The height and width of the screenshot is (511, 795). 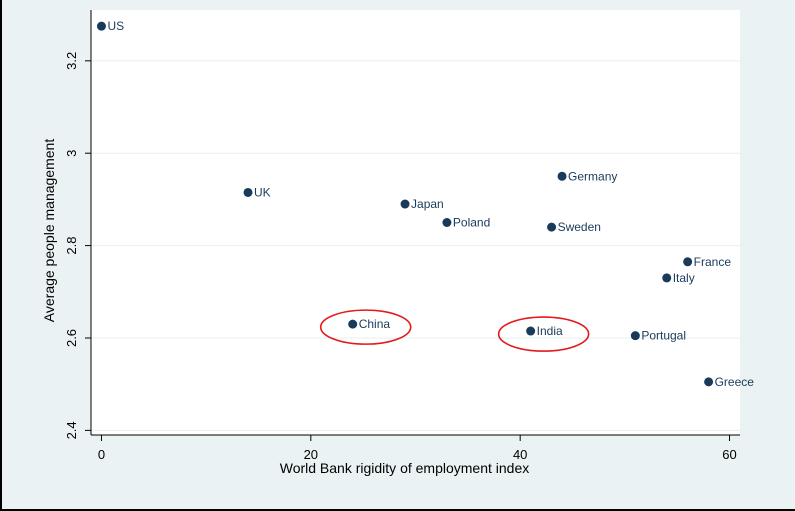 I want to click on point-label-italy: Italy, so click(x=684, y=278).